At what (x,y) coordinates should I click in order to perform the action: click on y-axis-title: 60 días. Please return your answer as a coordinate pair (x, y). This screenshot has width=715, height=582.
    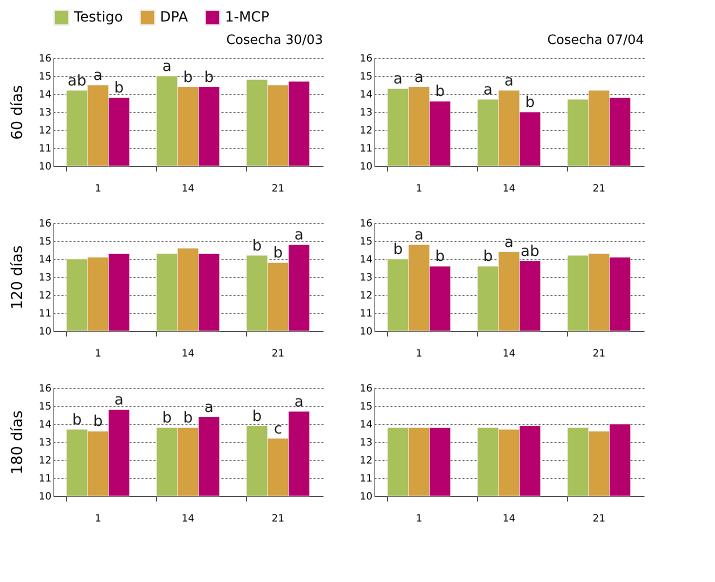
    Looking at the image, I should click on (17, 112).